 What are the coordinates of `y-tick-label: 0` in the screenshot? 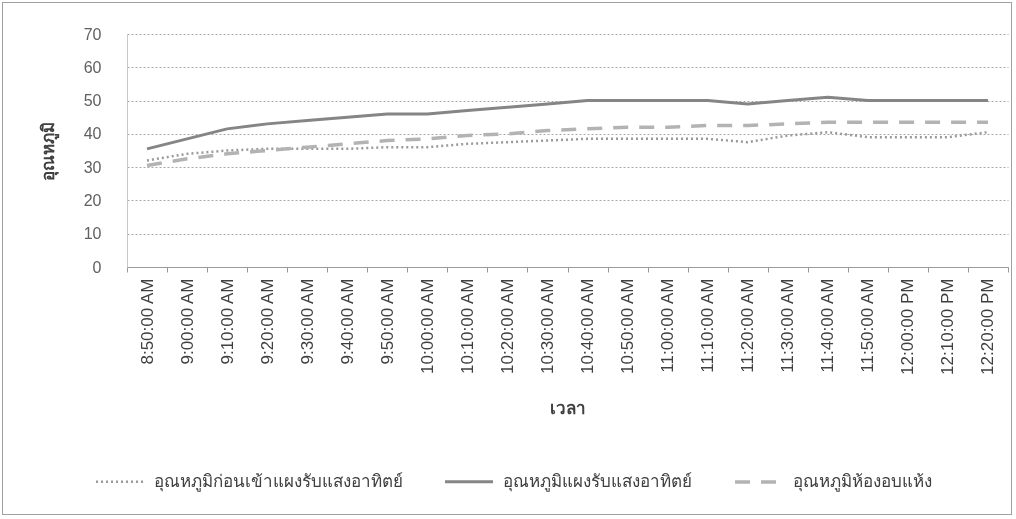 It's located at (97, 267).